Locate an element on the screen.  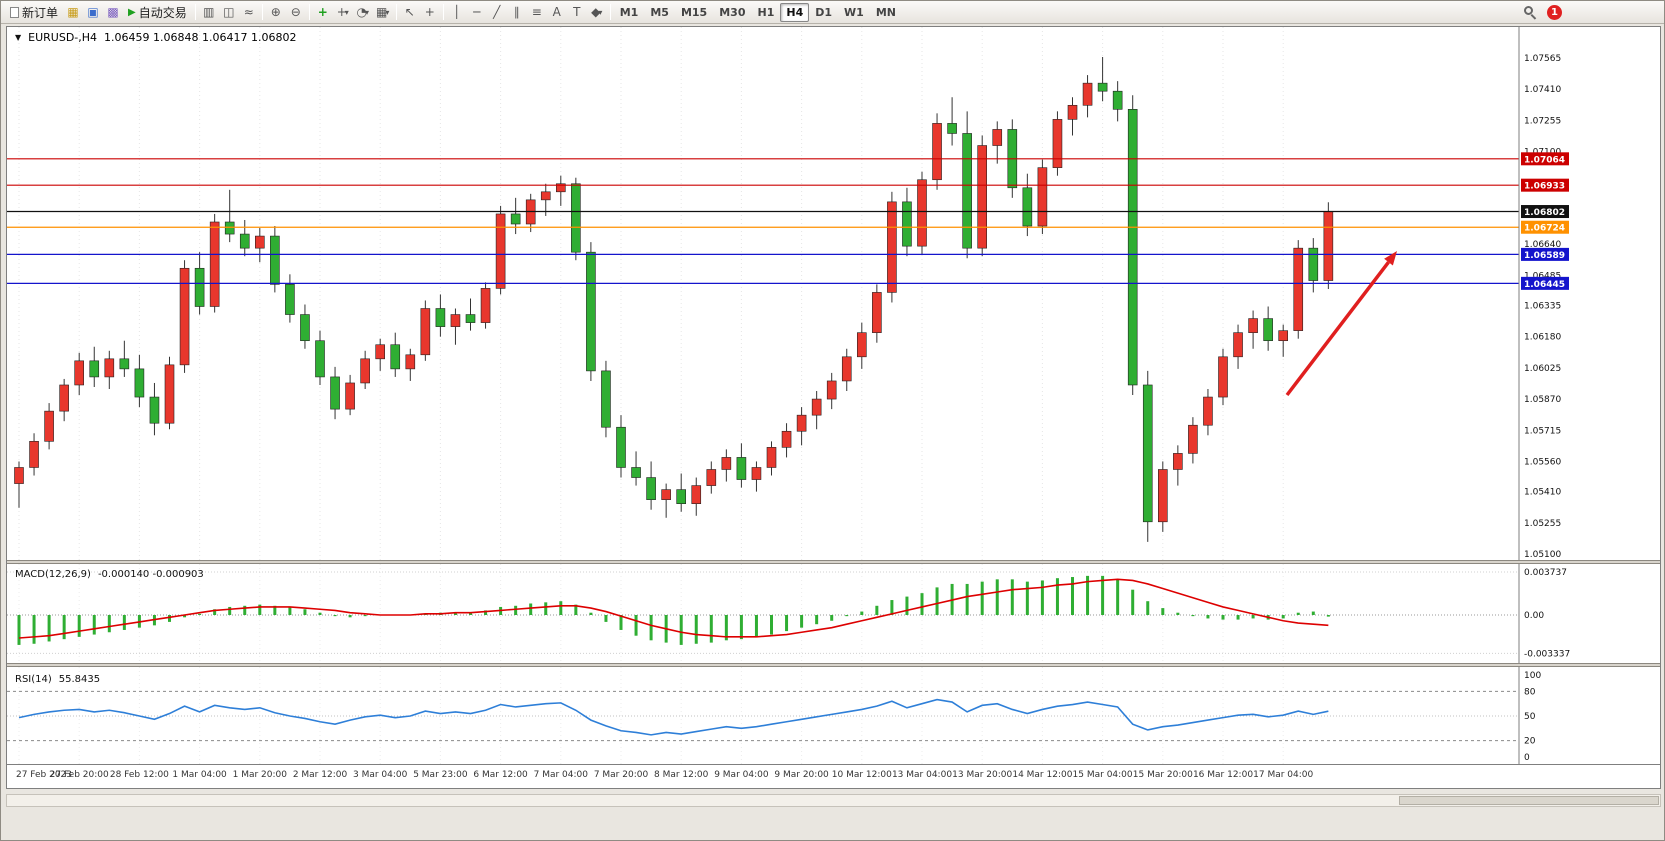
trendline-tool: ╱ is located at coordinates (497, 12).